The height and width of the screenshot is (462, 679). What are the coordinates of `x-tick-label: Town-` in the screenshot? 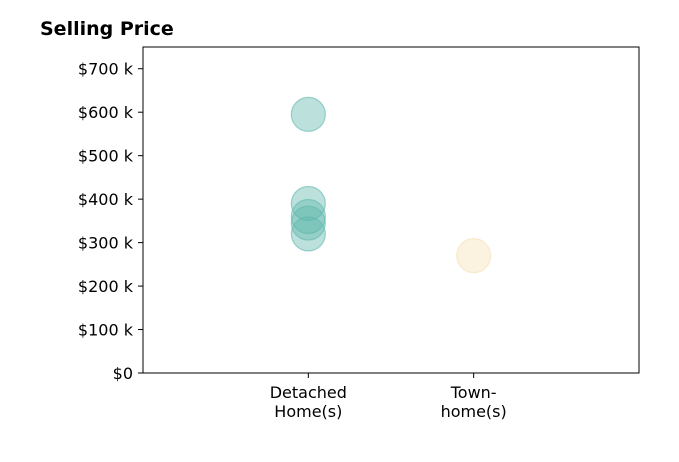 It's located at (473, 392).